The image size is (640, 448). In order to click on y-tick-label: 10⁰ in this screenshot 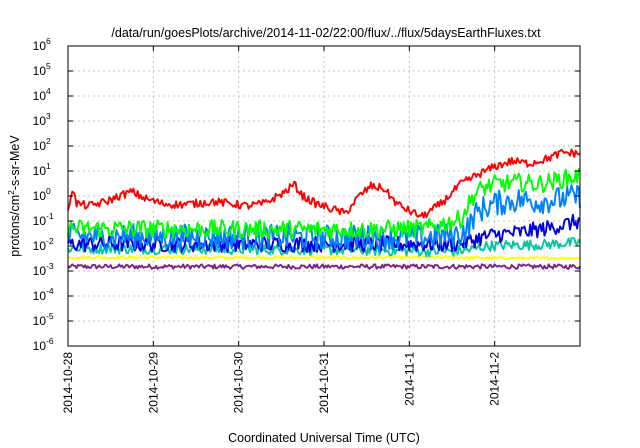, I will do `click(42, 194)`.